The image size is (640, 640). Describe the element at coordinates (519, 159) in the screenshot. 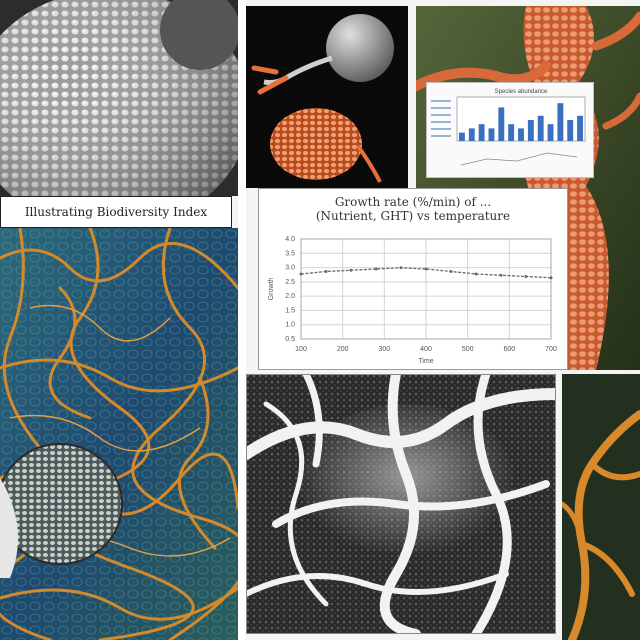

I see `mini-trend-line` at that location.